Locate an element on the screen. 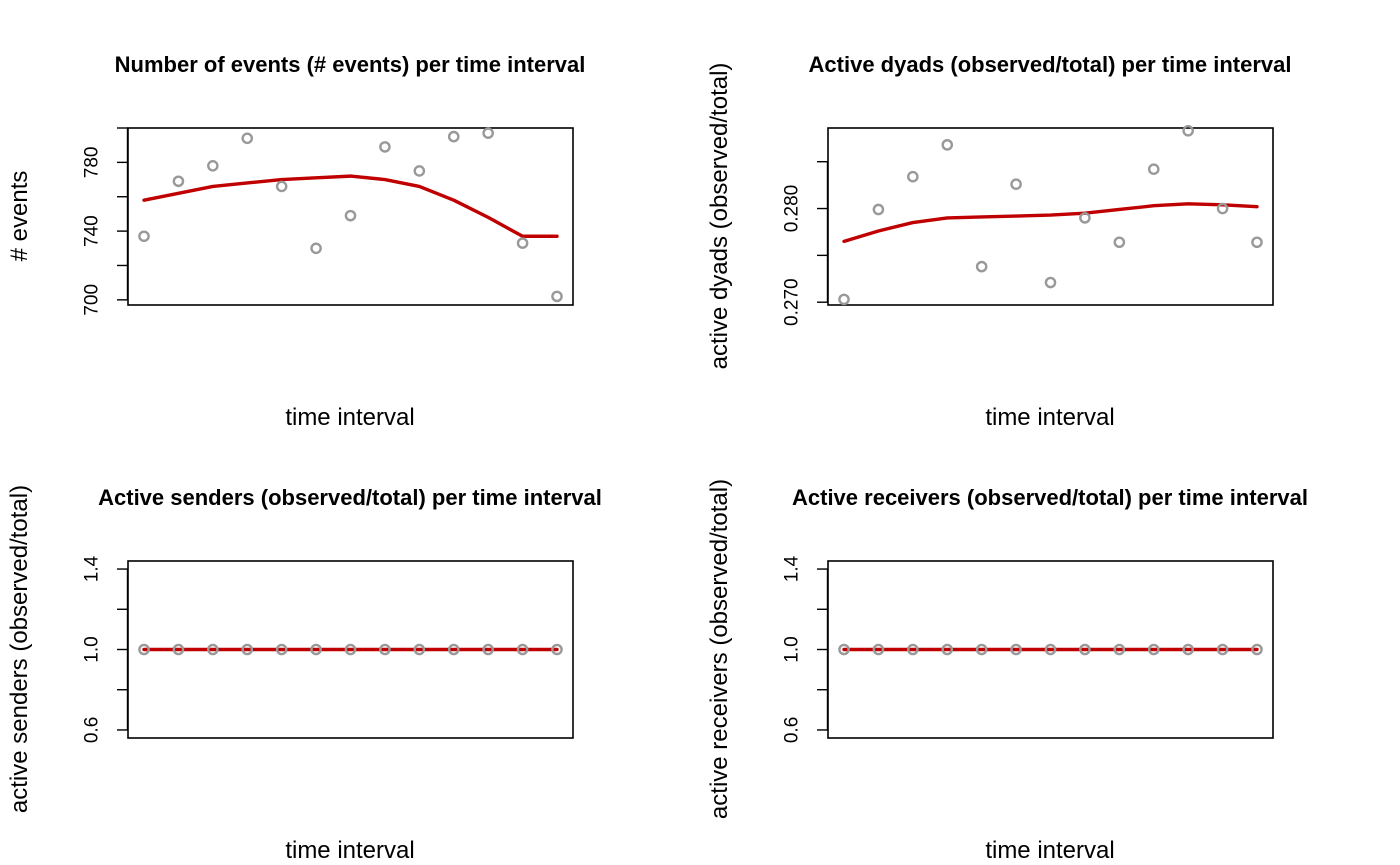  y-axis: 700 740 780 is located at coordinates (105, 221).